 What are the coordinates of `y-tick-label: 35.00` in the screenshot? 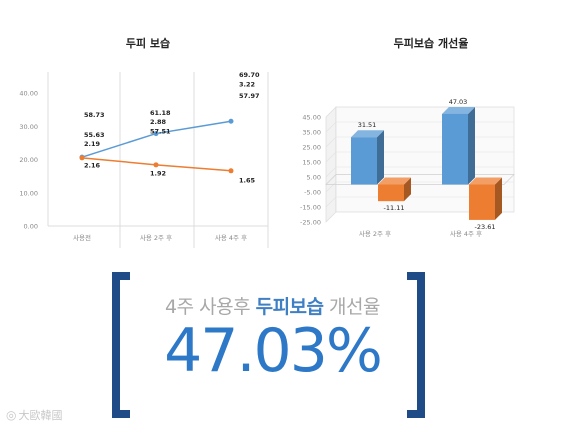 It's located at (311, 133).